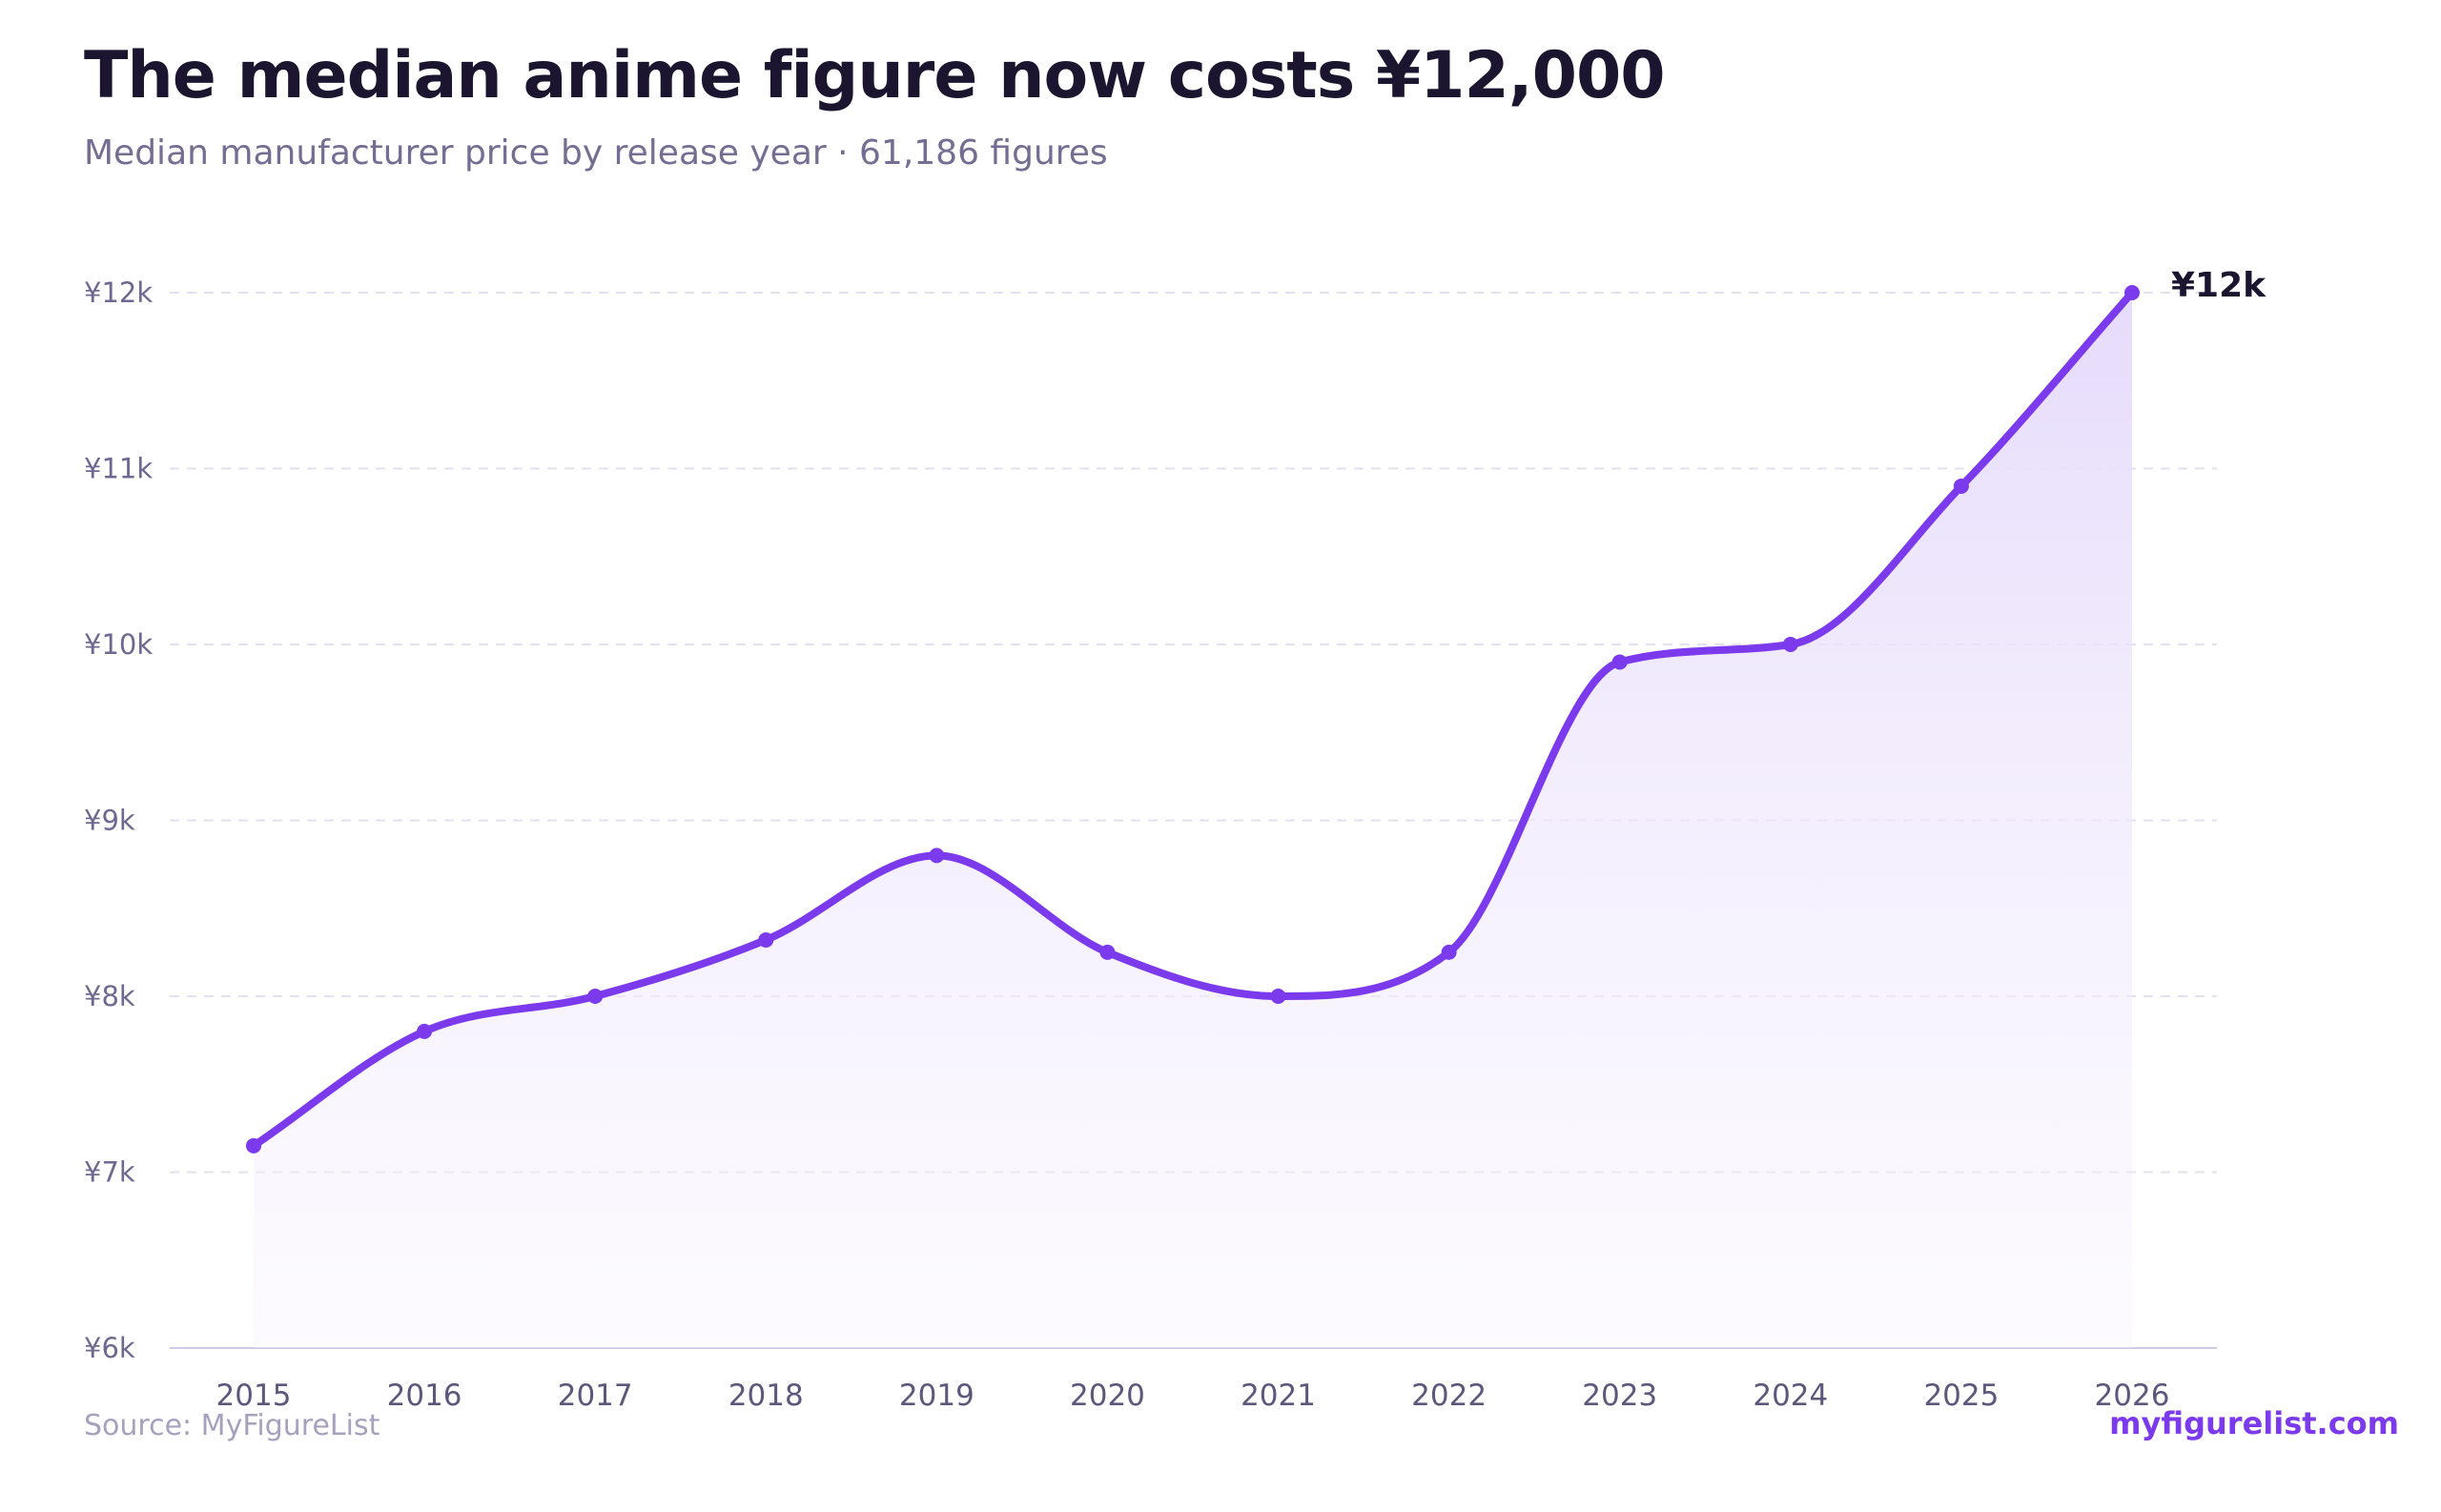 The image size is (2441, 1512). What do you see at coordinates (425, 1031) in the screenshot?
I see `data-point-2016` at bounding box center [425, 1031].